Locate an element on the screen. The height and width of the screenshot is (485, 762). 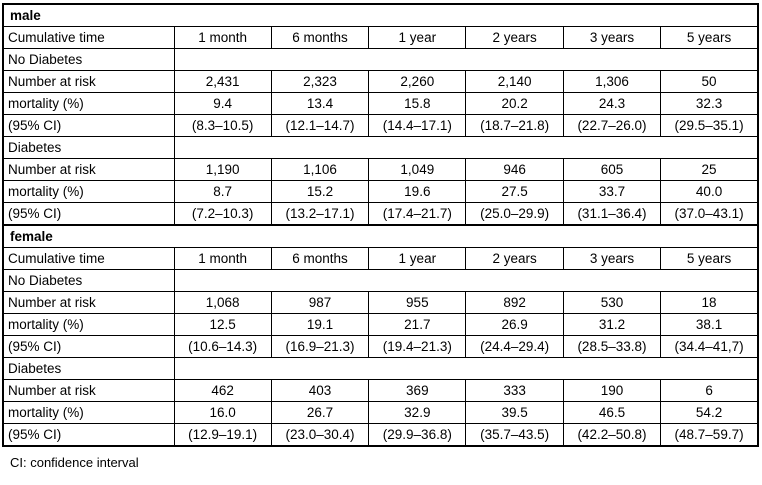
section-row-female: female is located at coordinates (380, 236).